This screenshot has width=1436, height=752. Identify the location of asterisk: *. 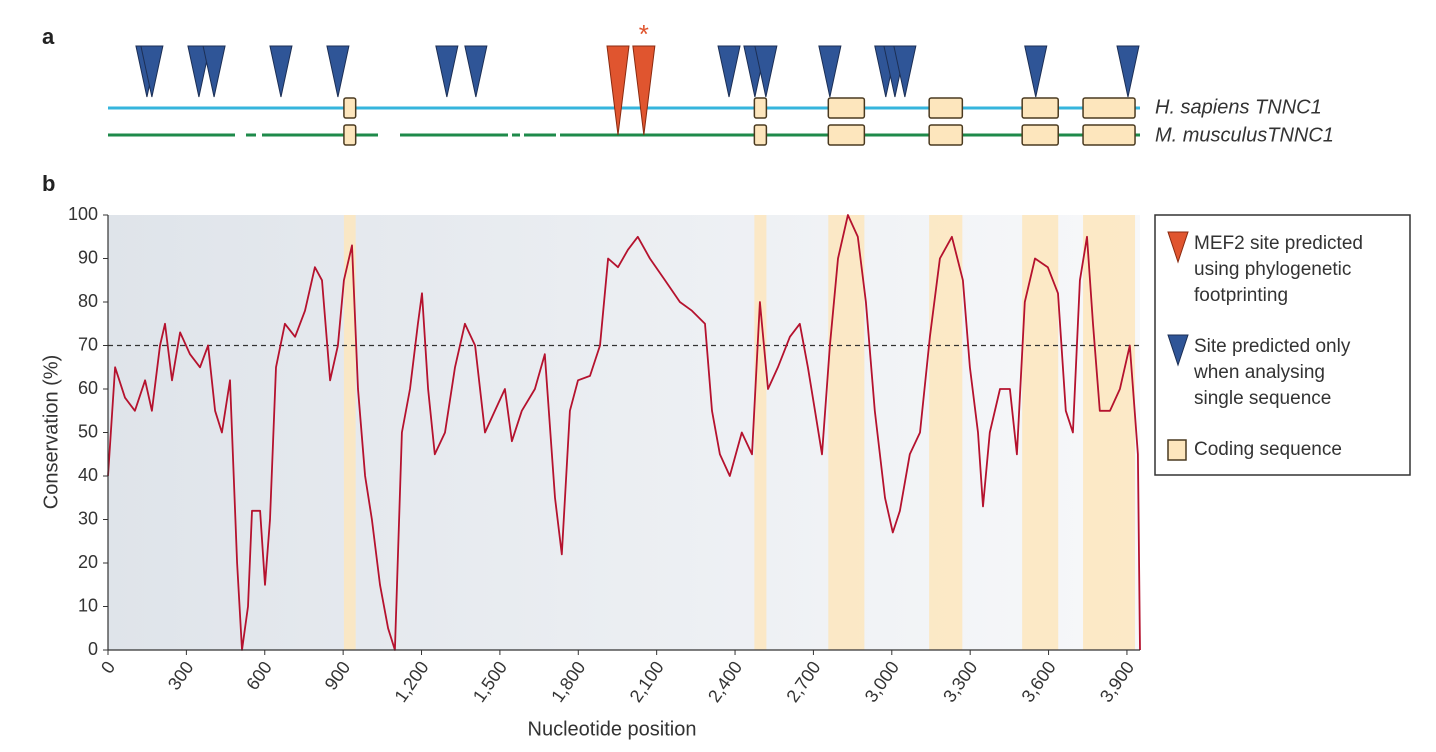
(644, 34).